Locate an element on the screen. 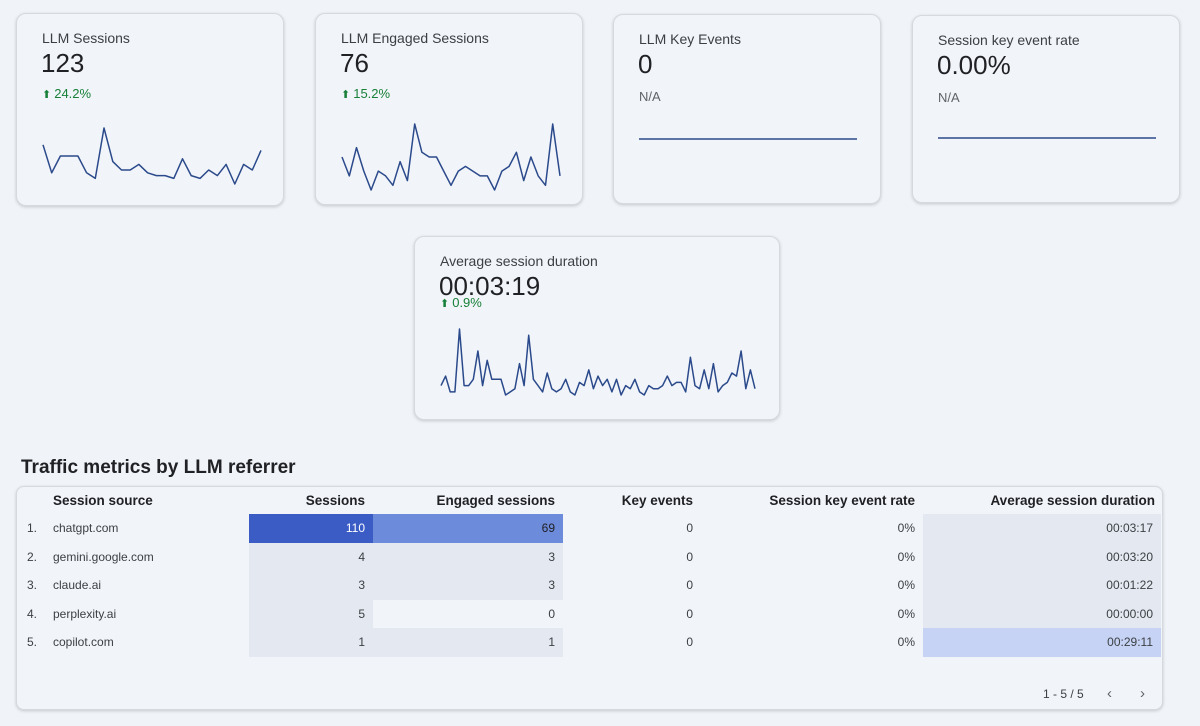  sessions-cell: 1 is located at coordinates (311, 642).